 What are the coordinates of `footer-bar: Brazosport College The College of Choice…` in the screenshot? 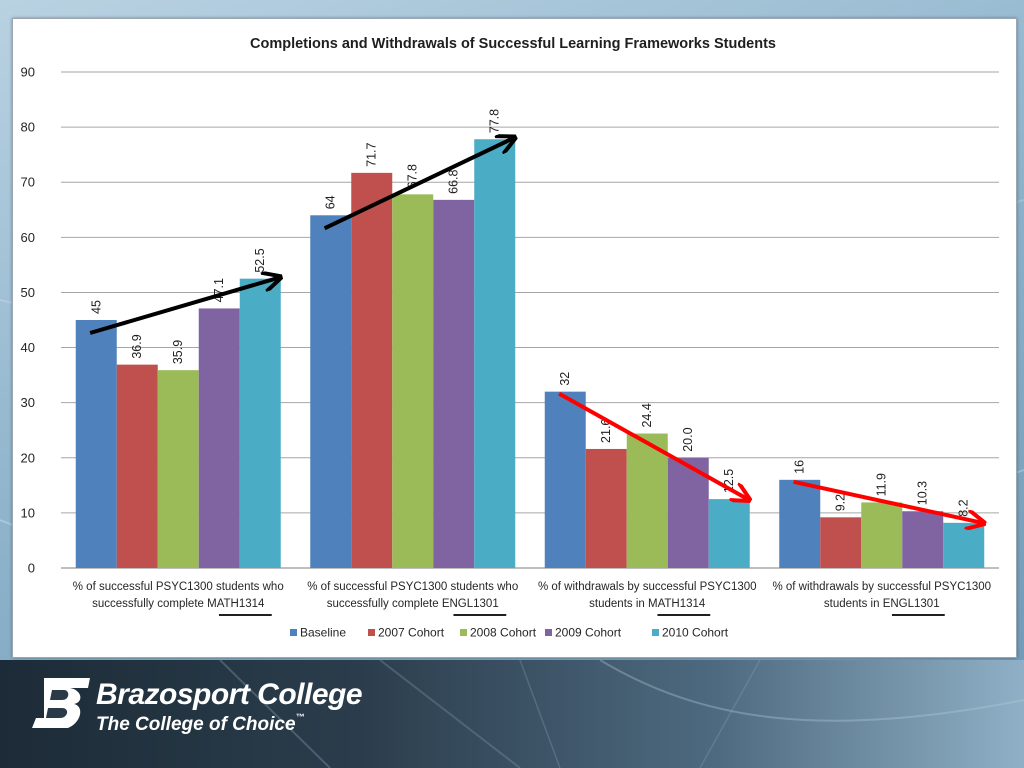 It's located at (512, 714).